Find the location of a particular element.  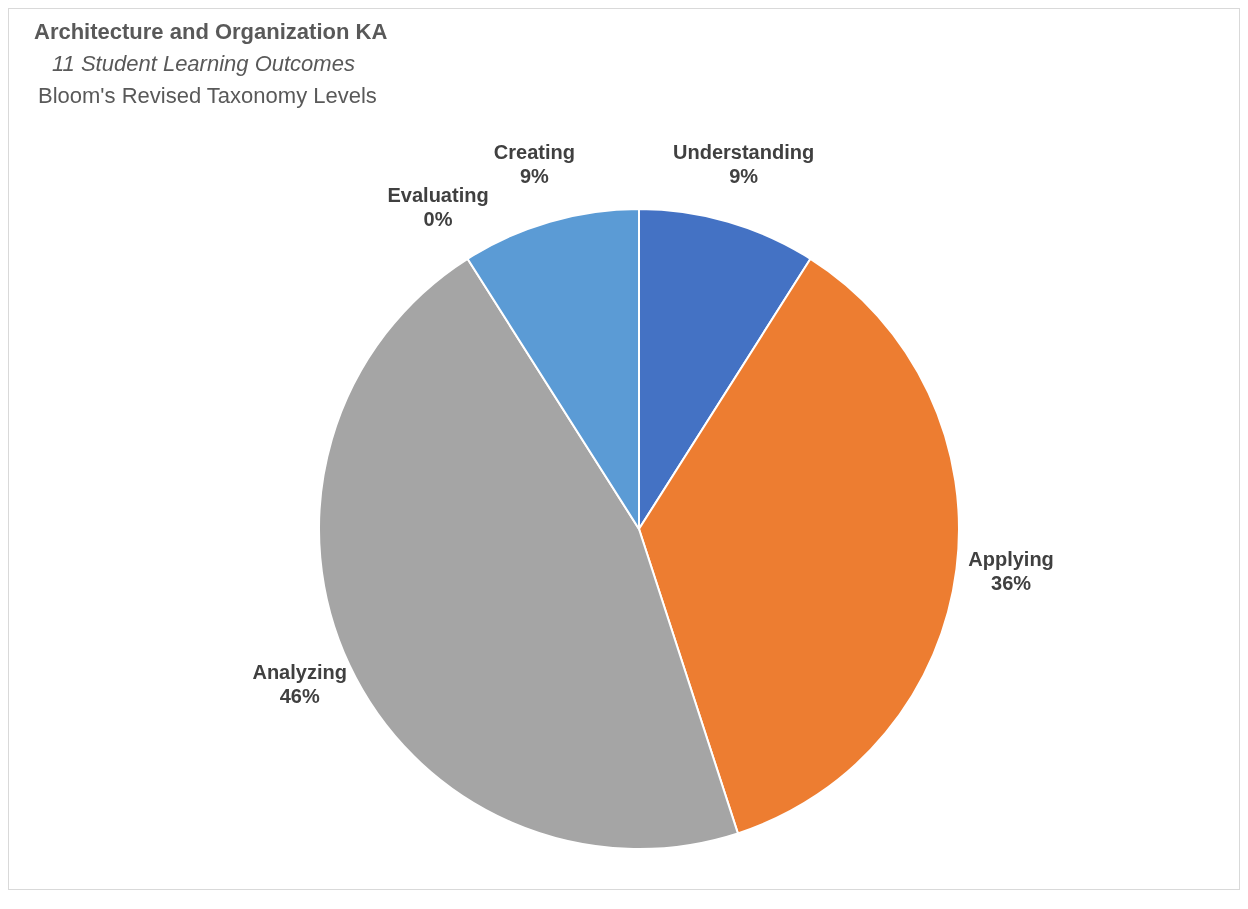

slice-label: Creating is located at coordinates (534, 151).